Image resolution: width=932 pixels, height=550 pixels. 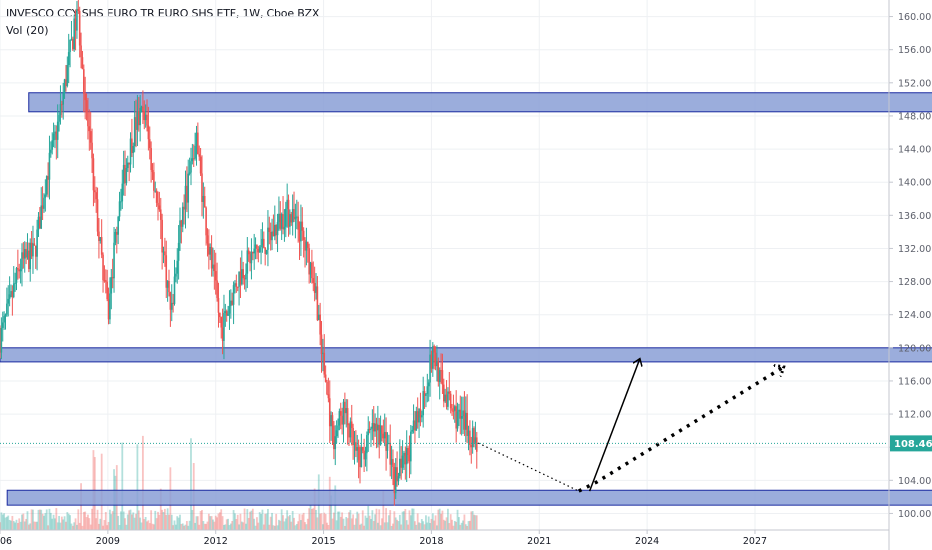 I want to click on projection-drawings, so click(x=630, y=426).